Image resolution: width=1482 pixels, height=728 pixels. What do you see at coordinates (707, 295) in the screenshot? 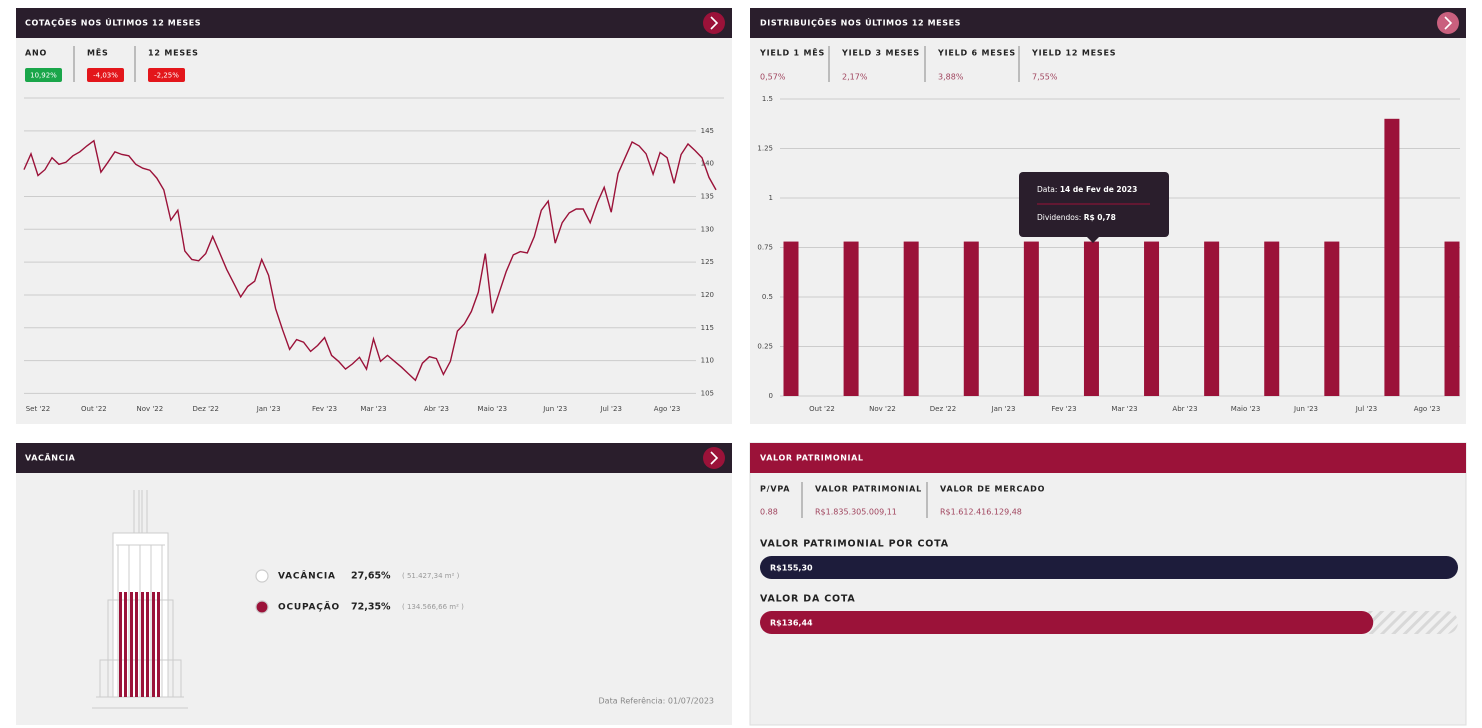
I see `y-tick-label: 120` at bounding box center [707, 295].